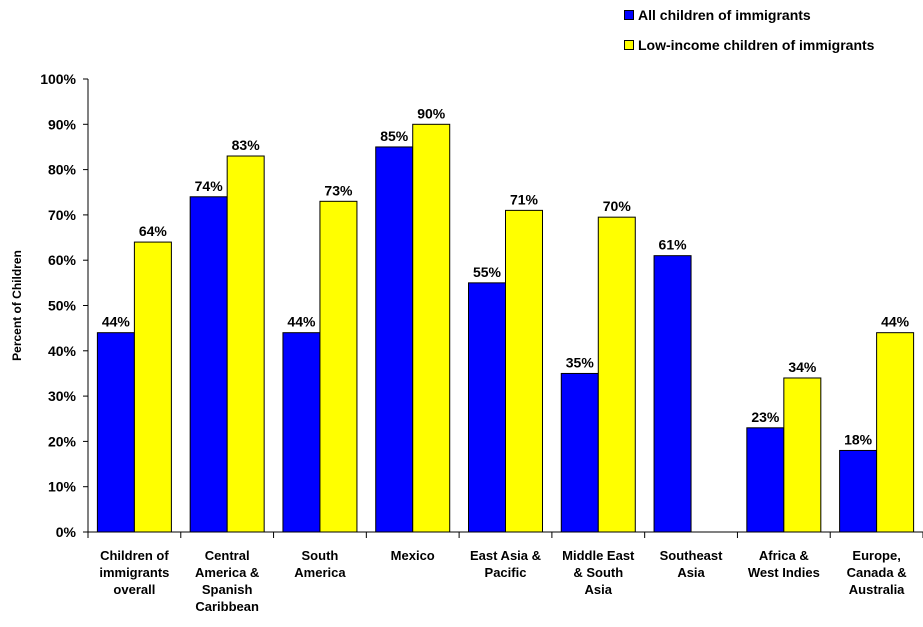 The width and height of the screenshot is (923, 627). What do you see at coordinates (802, 367) in the screenshot?
I see `bar-value-label: 34%` at bounding box center [802, 367].